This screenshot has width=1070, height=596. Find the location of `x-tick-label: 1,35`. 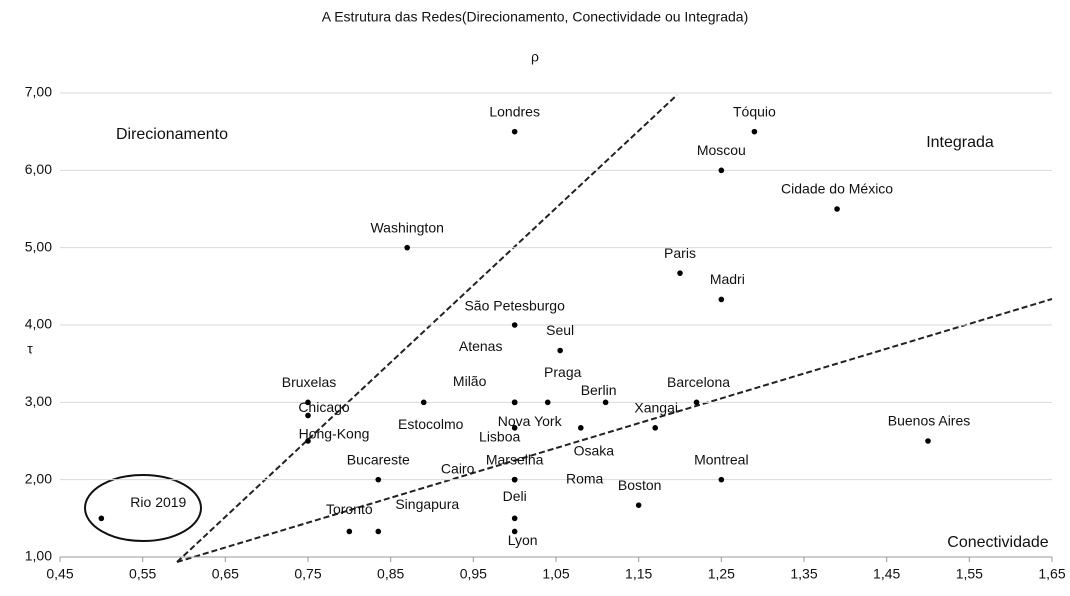

x-tick-label: 1,35 is located at coordinates (803, 574).